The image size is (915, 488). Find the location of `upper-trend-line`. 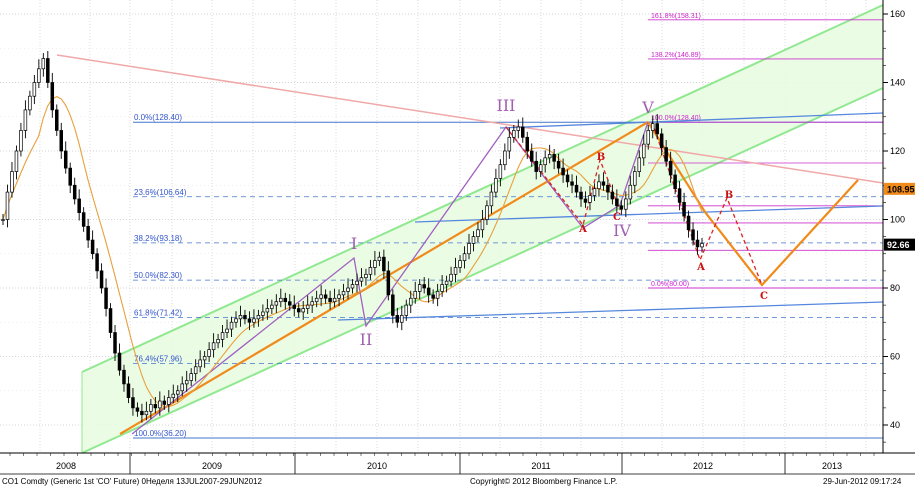

upper-trend-line is located at coordinates (691, 120).